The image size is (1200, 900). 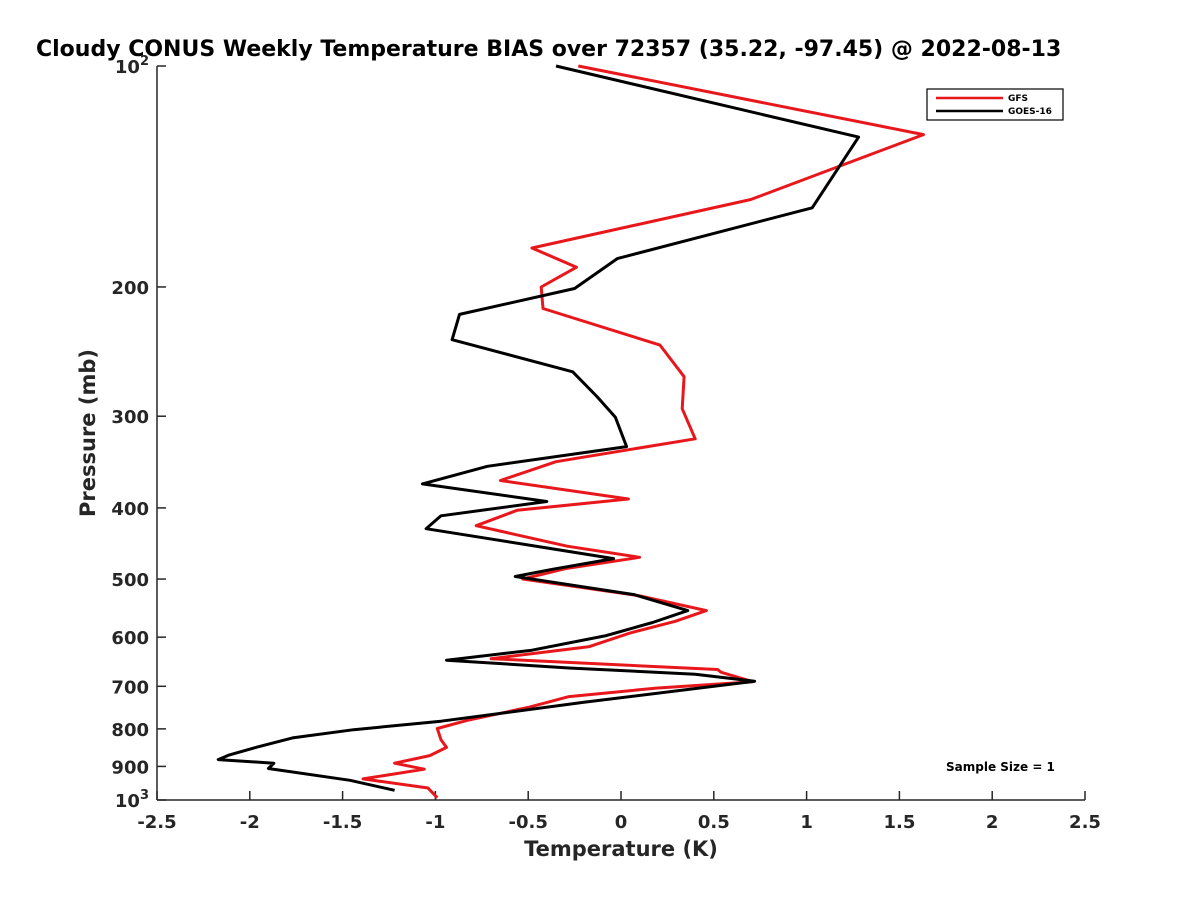 I want to click on x-tick-label: 0, so click(x=621, y=822).